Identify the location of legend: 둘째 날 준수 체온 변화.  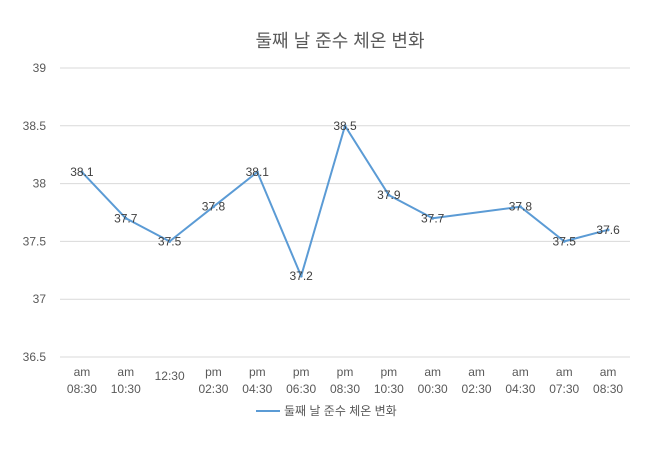
(326, 411).